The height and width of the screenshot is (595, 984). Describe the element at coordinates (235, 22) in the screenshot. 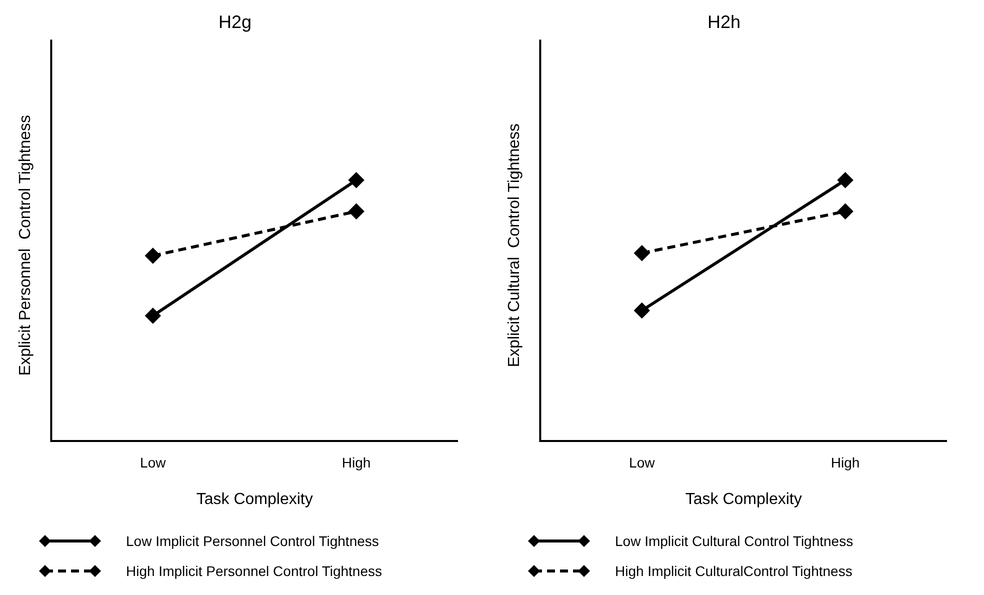

I see `chart-title: H2g` at that location.